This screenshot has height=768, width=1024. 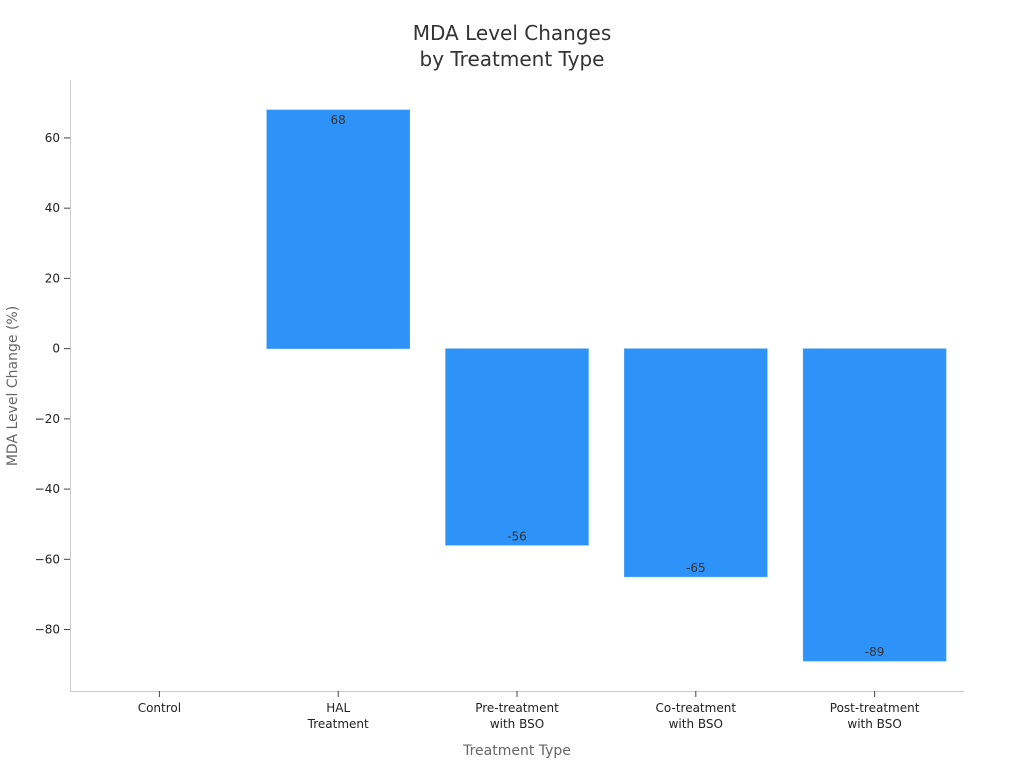 I want to click on x-tick-label: Treatment, so click(x=338, y=724).